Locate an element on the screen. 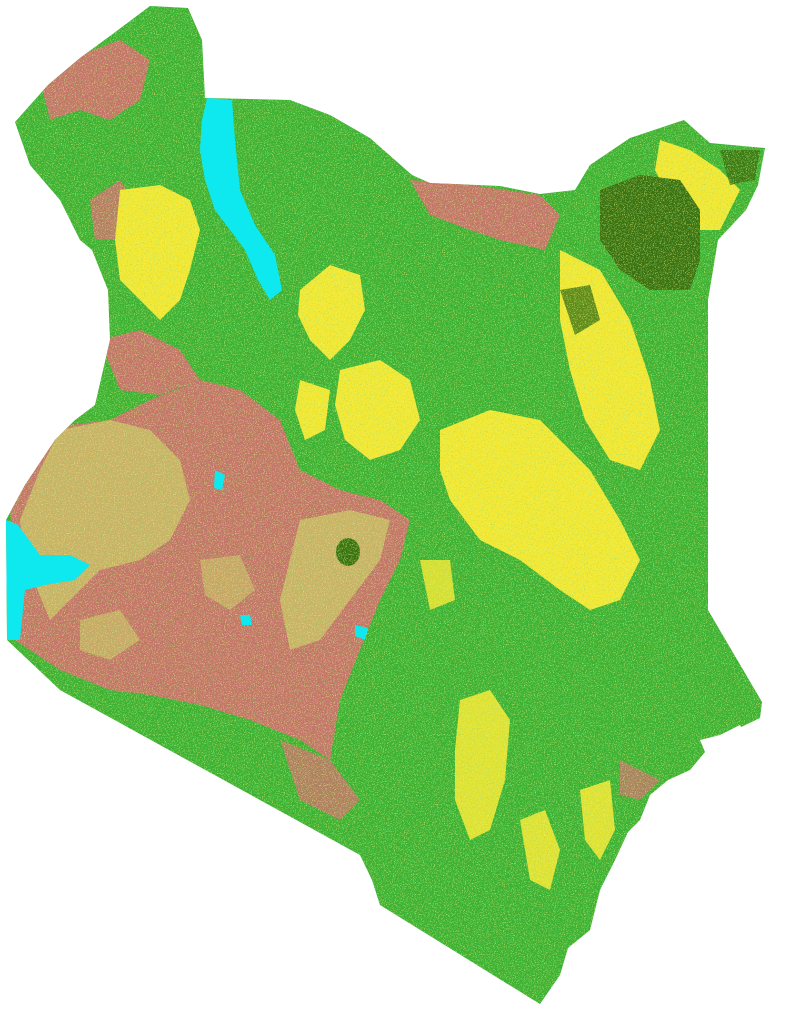 This screenshot has width=800, height=1010. coastline-fringe is located at coordinates (722, 738).